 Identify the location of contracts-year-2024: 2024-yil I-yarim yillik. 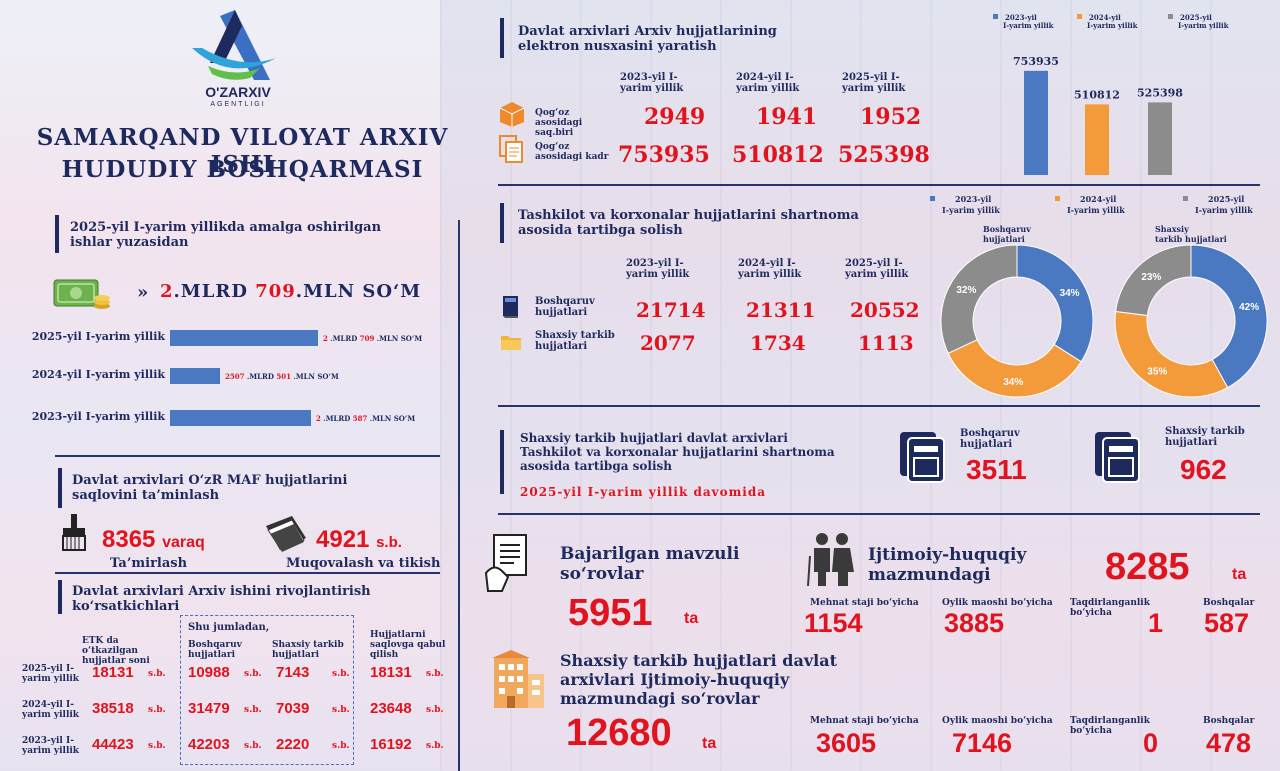
(770, 269).